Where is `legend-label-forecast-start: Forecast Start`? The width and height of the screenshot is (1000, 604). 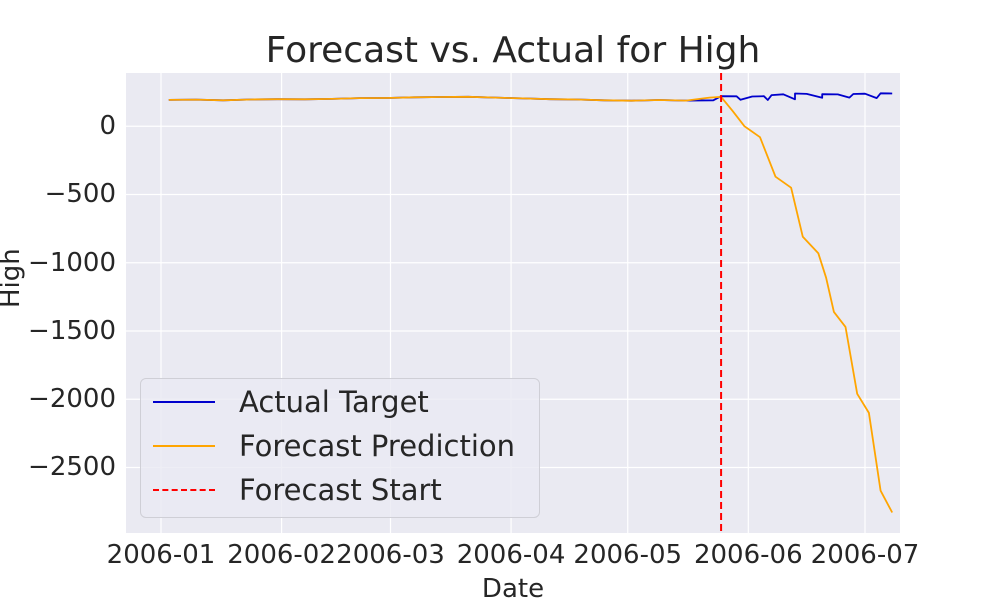 legend-label-forecast-start: Forecast Start is located at coordinates (340, 490).